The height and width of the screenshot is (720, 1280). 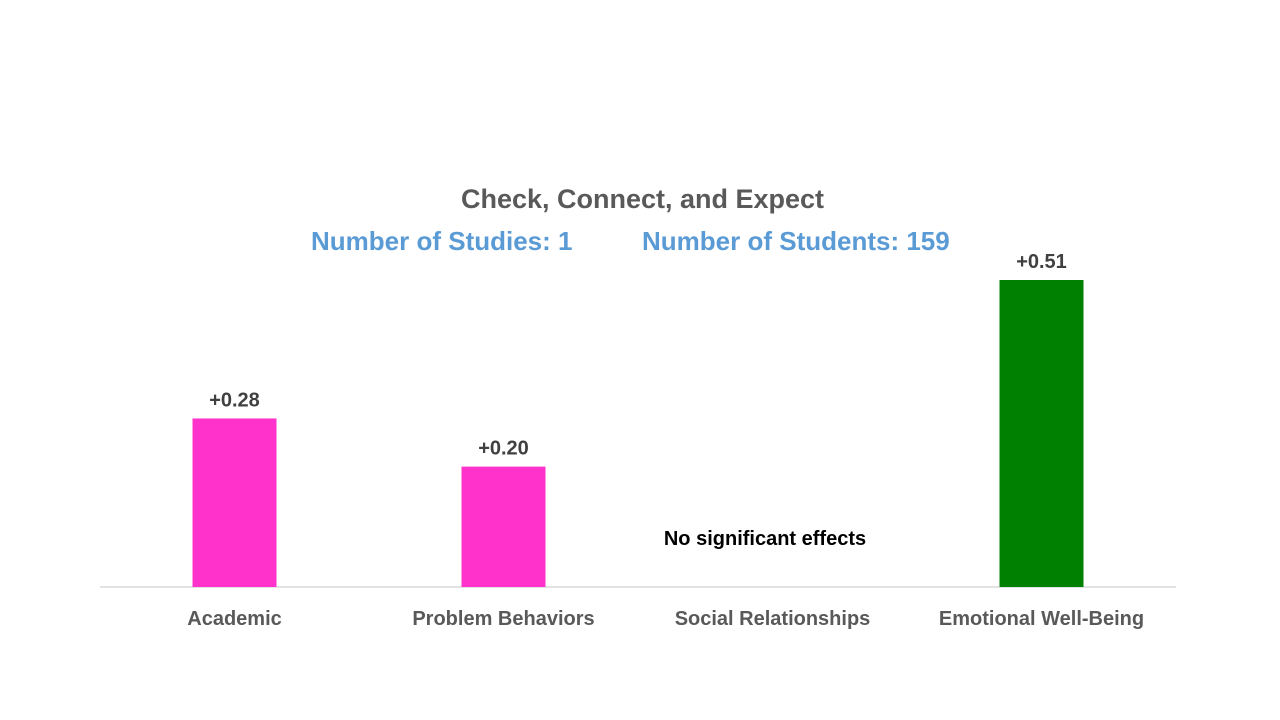 I want to click on bar-emotional-well-being, so click(x=1041, y=433).